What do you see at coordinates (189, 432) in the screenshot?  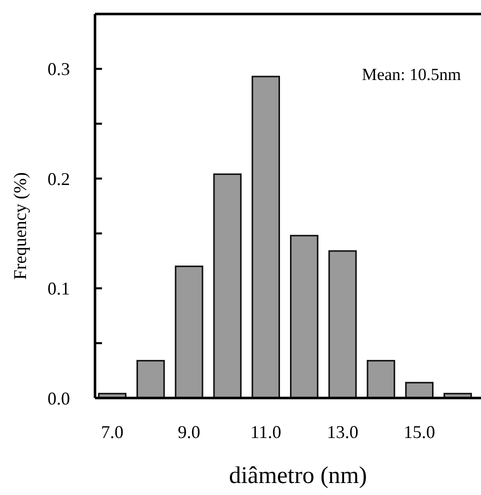 I see `x-tick-label: 9.0` at bounding box center [189, 432].